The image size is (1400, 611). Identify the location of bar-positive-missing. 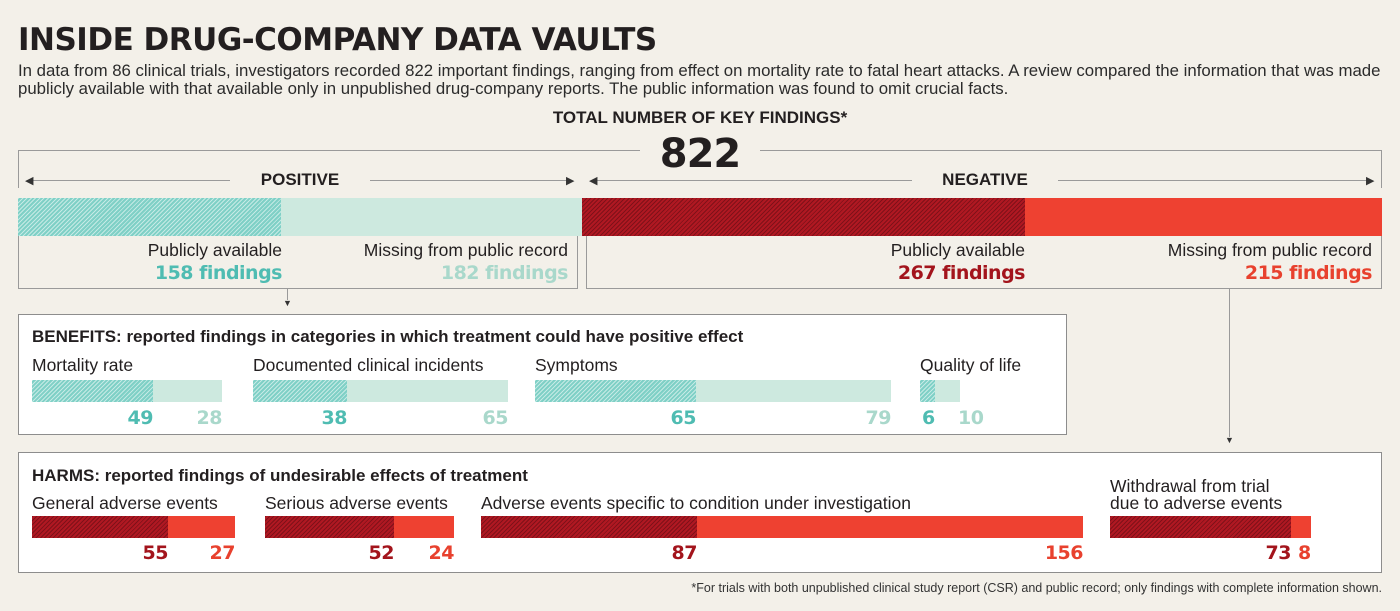
(431, 217).